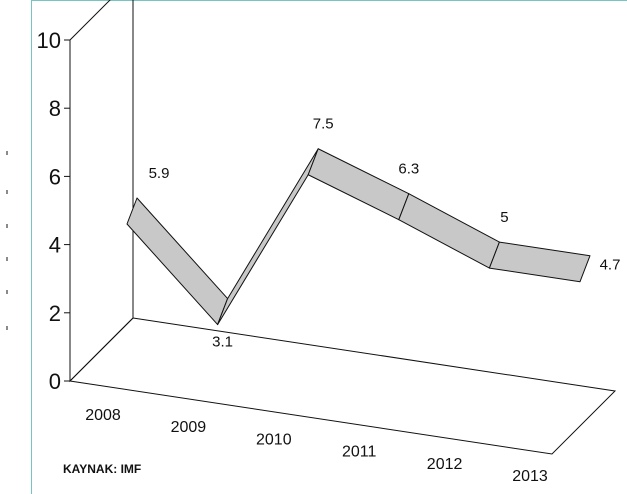 This screenshot has height=494, width=627. Describe the element at coordinates (359, 452) in the screenshot. I see `x-tick-label: 2011` at that location.